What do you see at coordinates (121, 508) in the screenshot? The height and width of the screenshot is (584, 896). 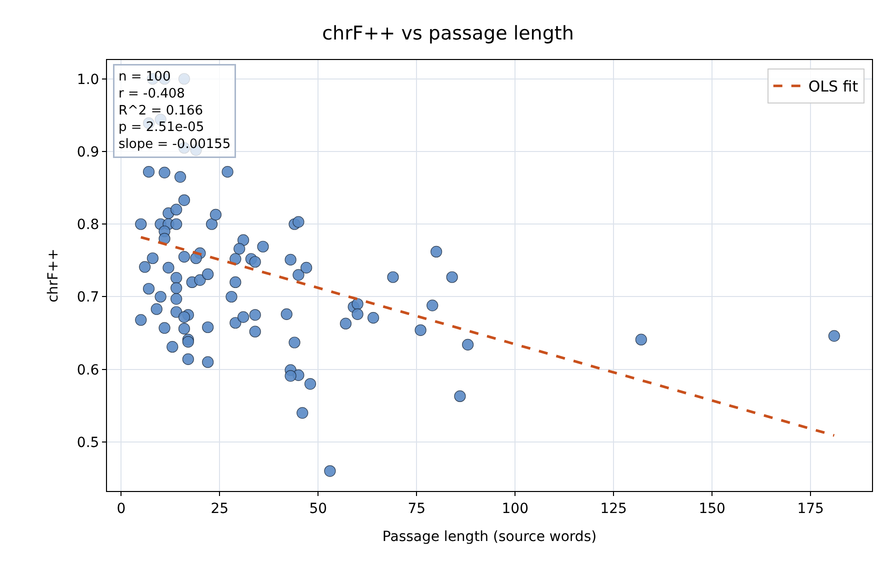 I see `x-tick-label: 0` at bounding box center [121, 508].